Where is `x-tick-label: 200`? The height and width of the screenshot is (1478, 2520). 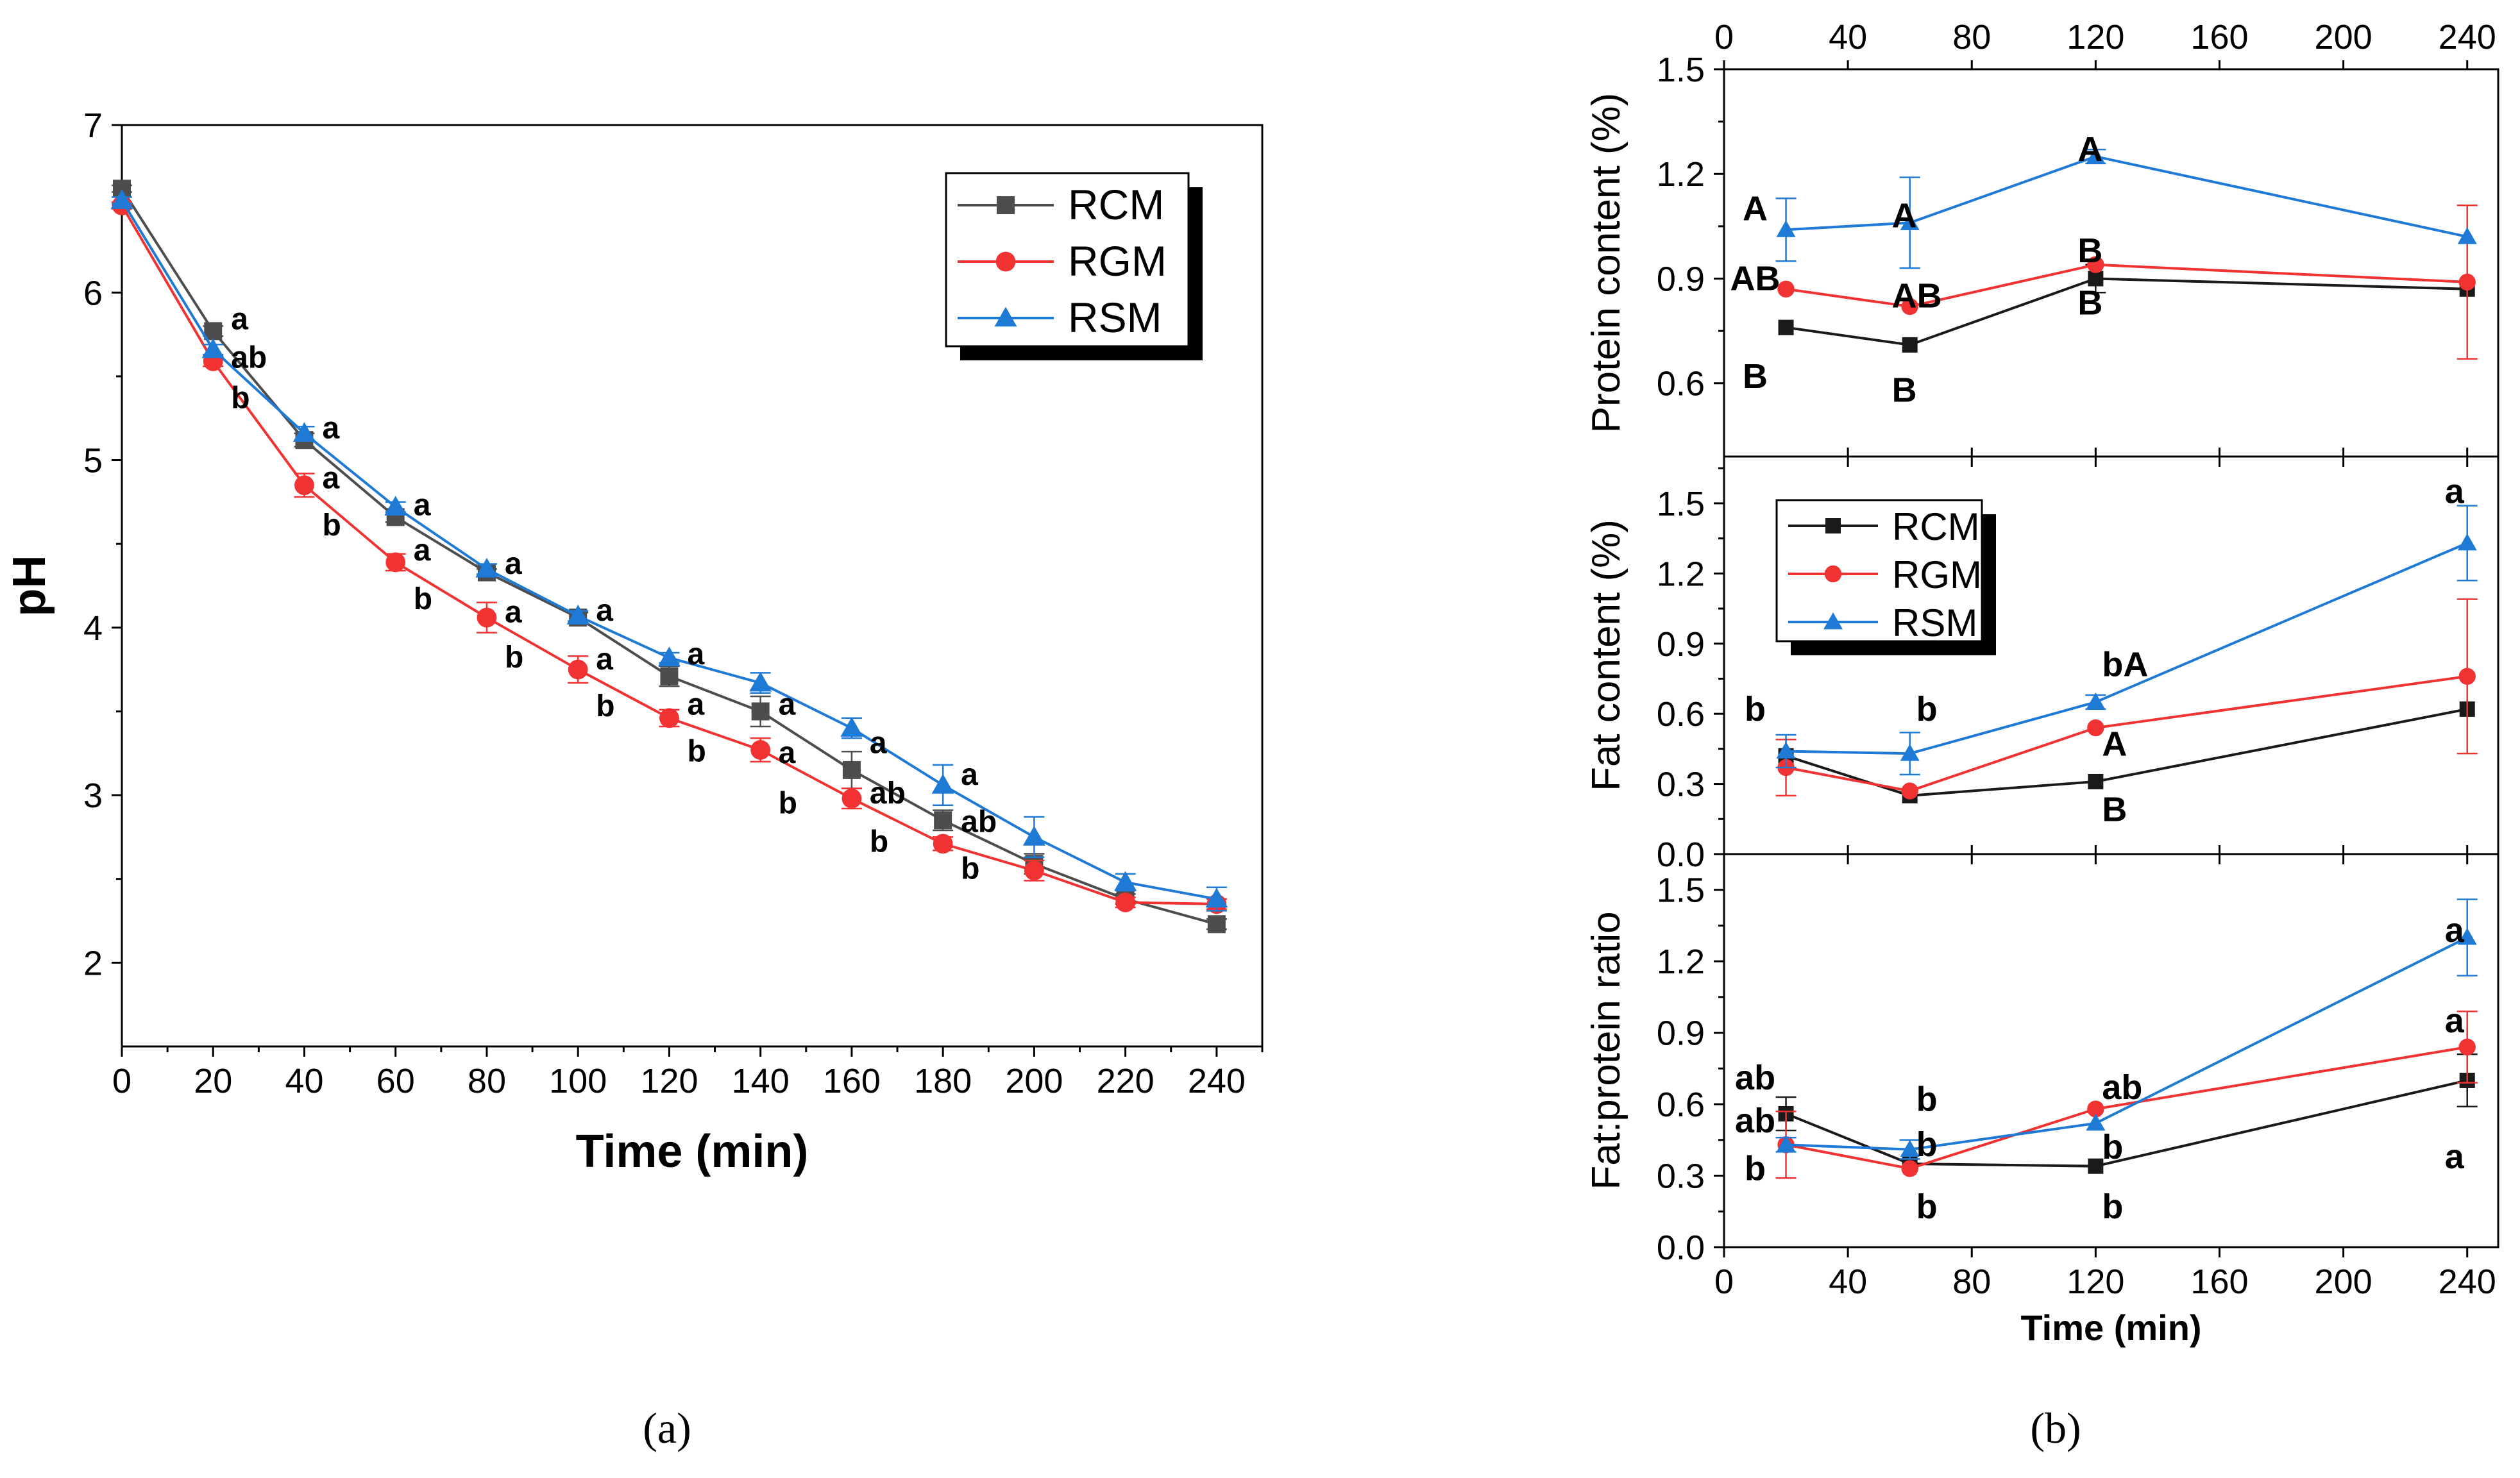 x-tick-label: 200 is located at coordinates (1034, 1081).